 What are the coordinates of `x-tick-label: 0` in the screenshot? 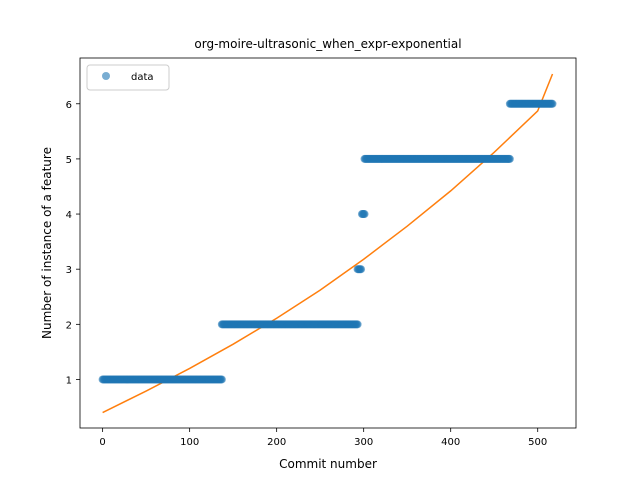 It's located at (102, 442).